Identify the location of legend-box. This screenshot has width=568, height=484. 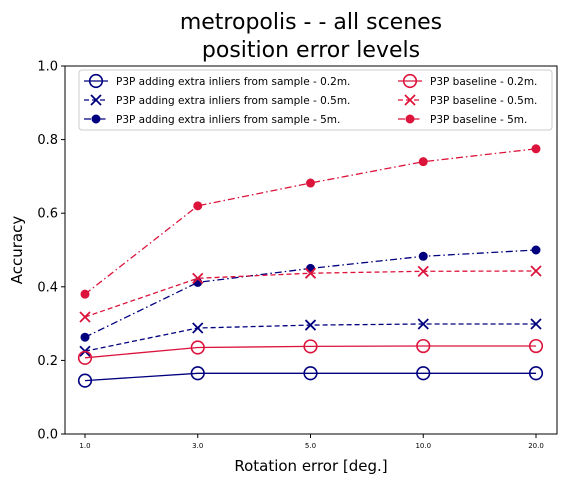
(315, 100).